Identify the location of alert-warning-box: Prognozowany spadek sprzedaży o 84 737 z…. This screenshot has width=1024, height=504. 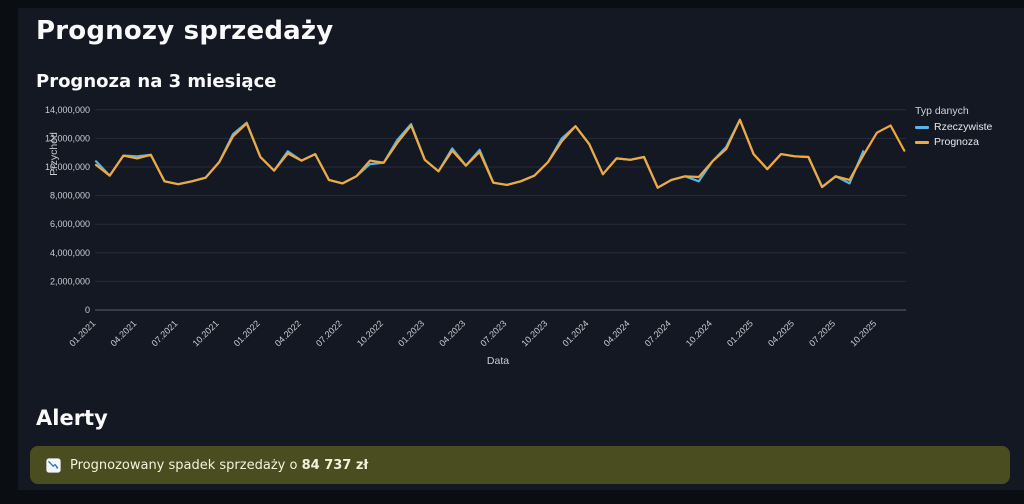
(520, 465).